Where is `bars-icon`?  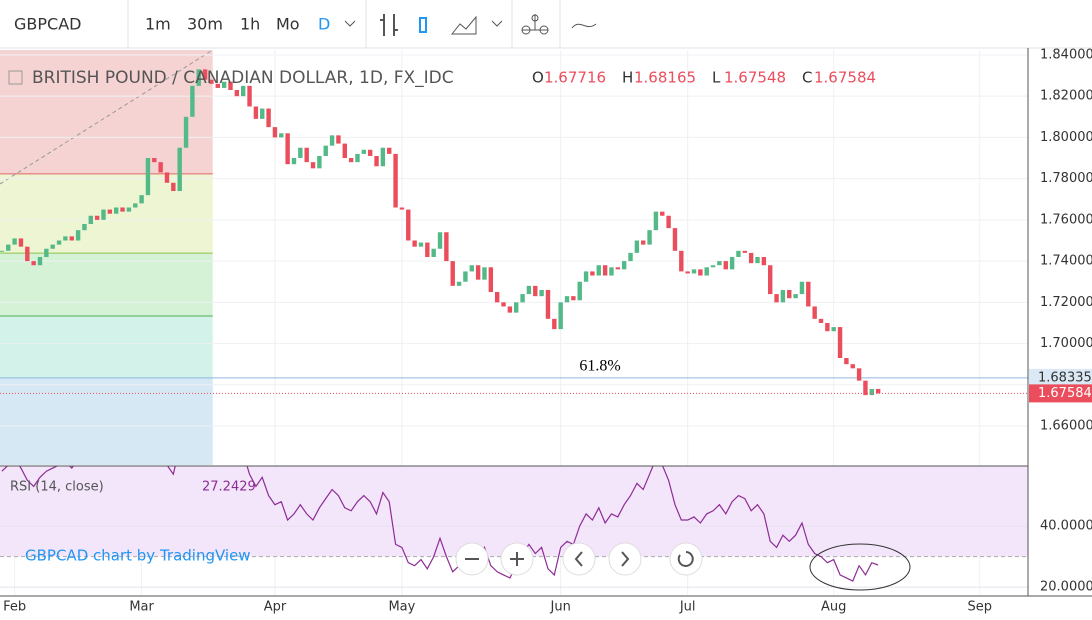
bars-icon is located at coordinates (389, 25).